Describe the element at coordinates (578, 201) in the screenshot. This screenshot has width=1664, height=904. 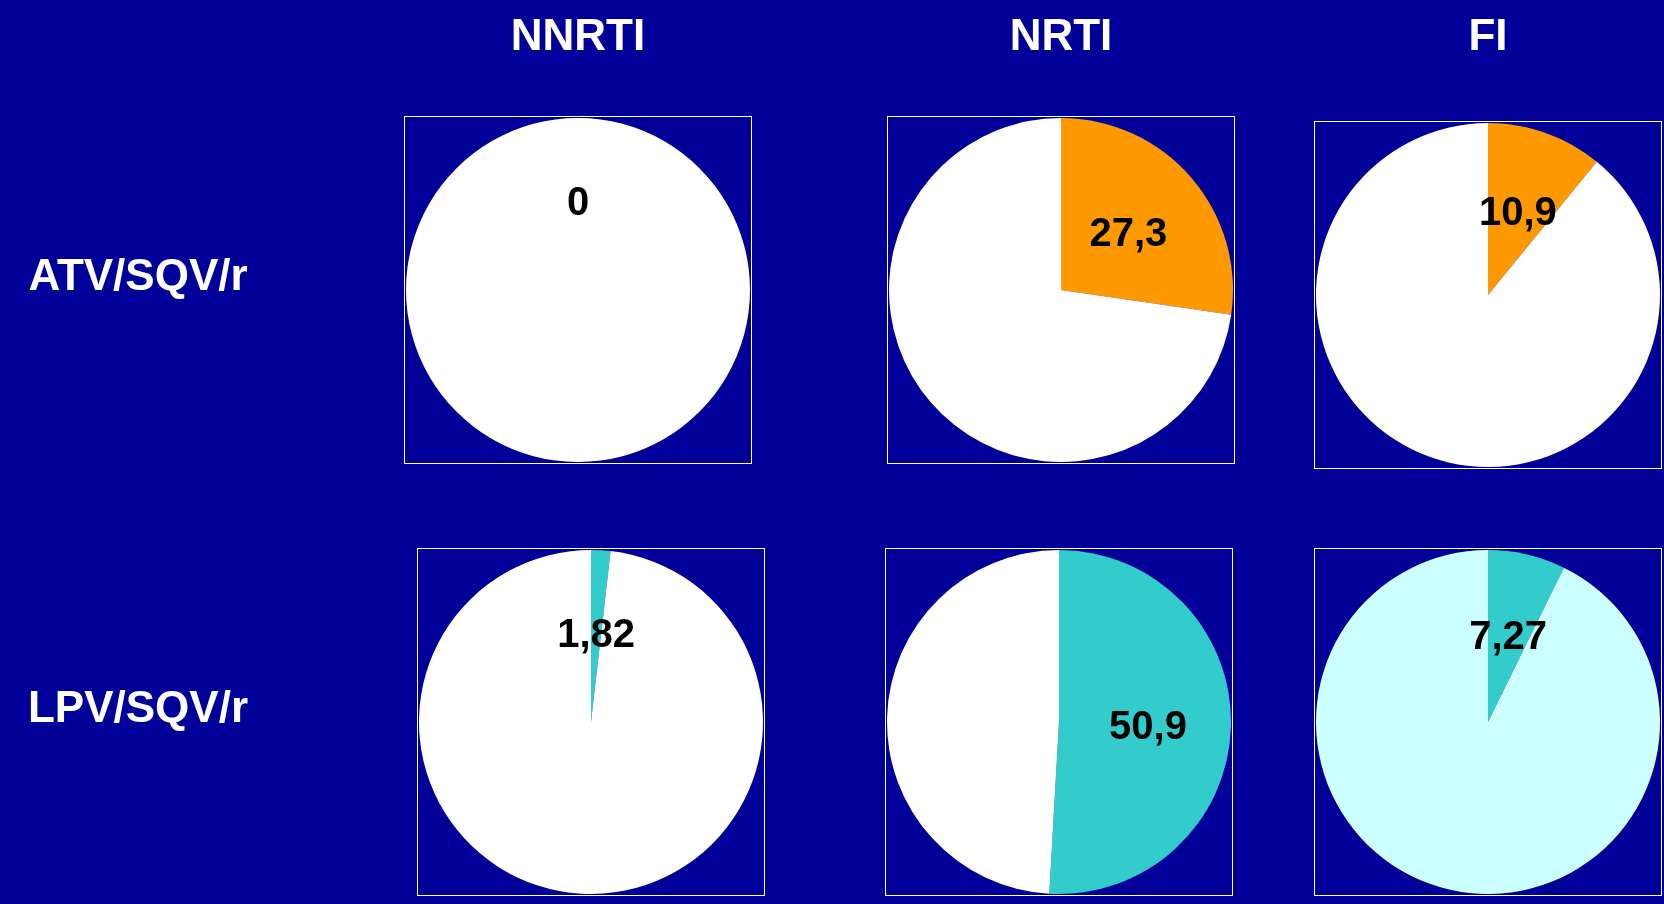
I see `text: 0` at that location.